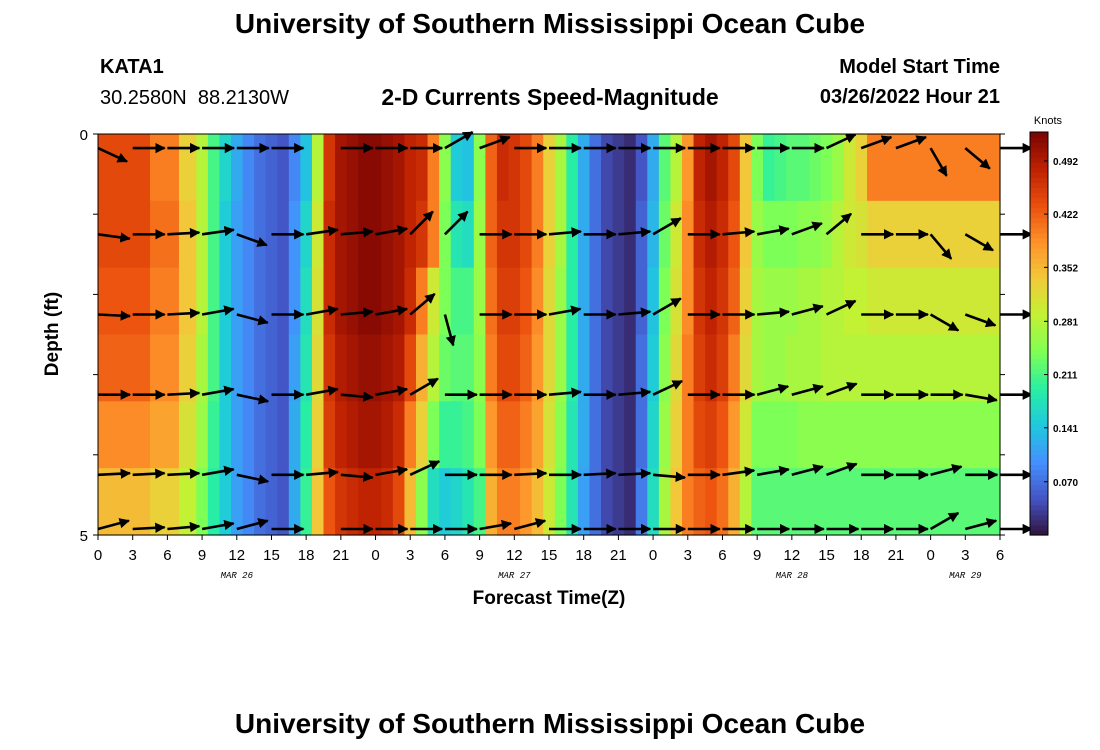  Describe the element at coordinates (1065, 483) in the screenshot. I see `colorbar-tick-label: 0.070` at that location.